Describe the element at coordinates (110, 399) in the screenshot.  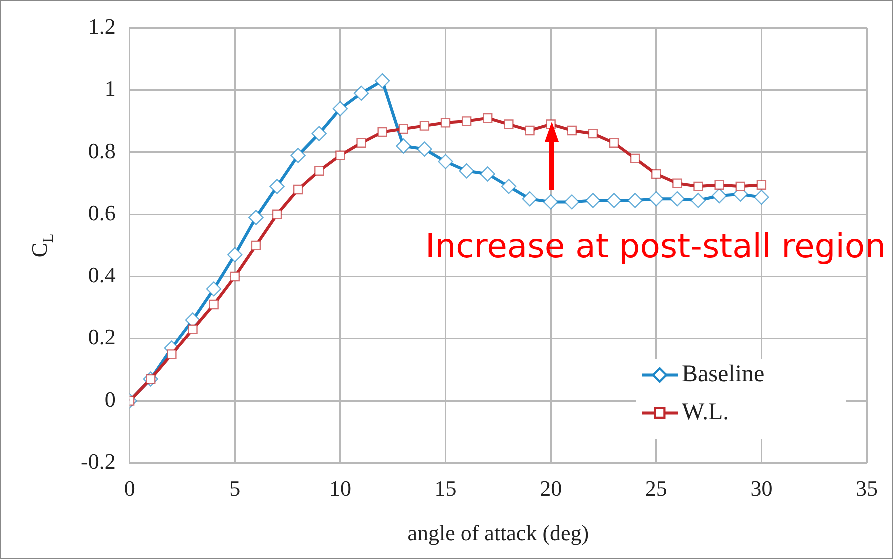
I see `y-tick-label: 0` at that location.